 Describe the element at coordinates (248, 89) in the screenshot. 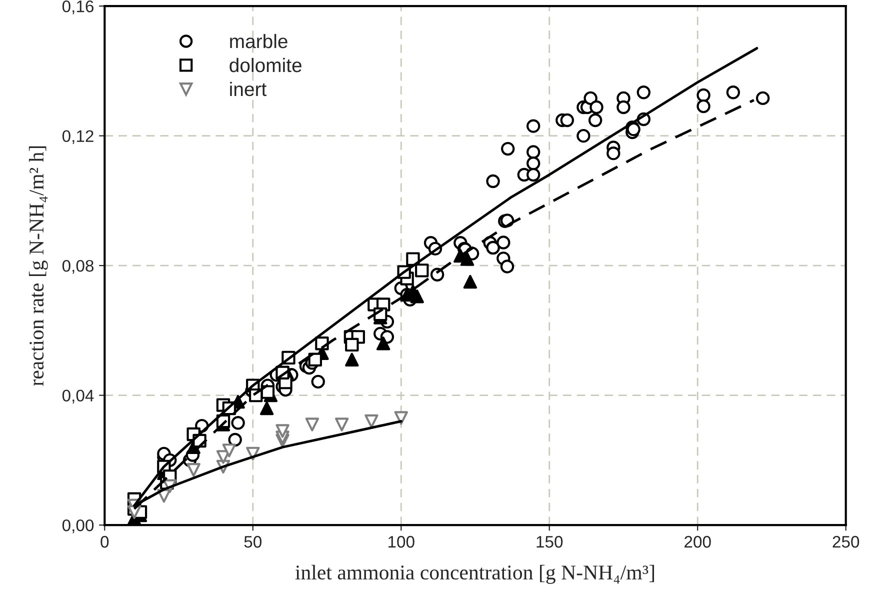

I see `legend-label: inert` at that location.